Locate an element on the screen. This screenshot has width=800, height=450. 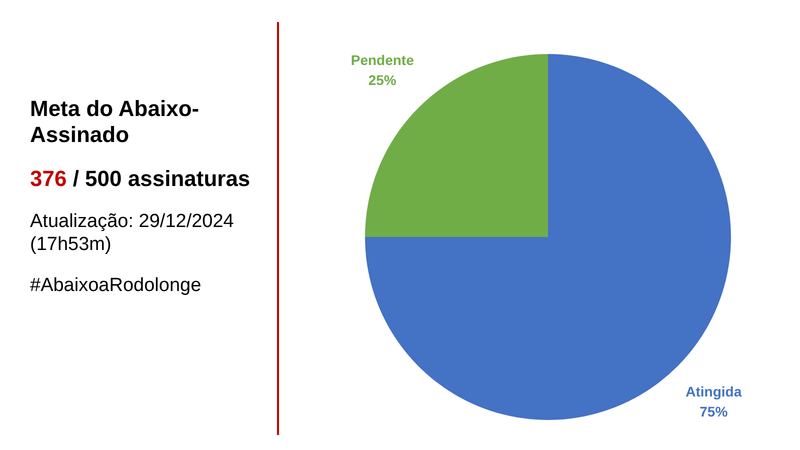
text: Meta do Abaixo-Assinado is located at coordinates (115, 122).